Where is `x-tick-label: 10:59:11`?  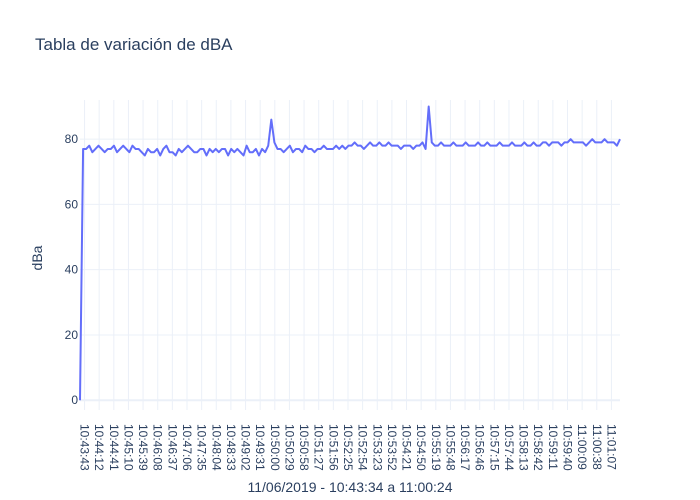 x-tick-label: 10:59:11 is located at coordinates (553, 447).